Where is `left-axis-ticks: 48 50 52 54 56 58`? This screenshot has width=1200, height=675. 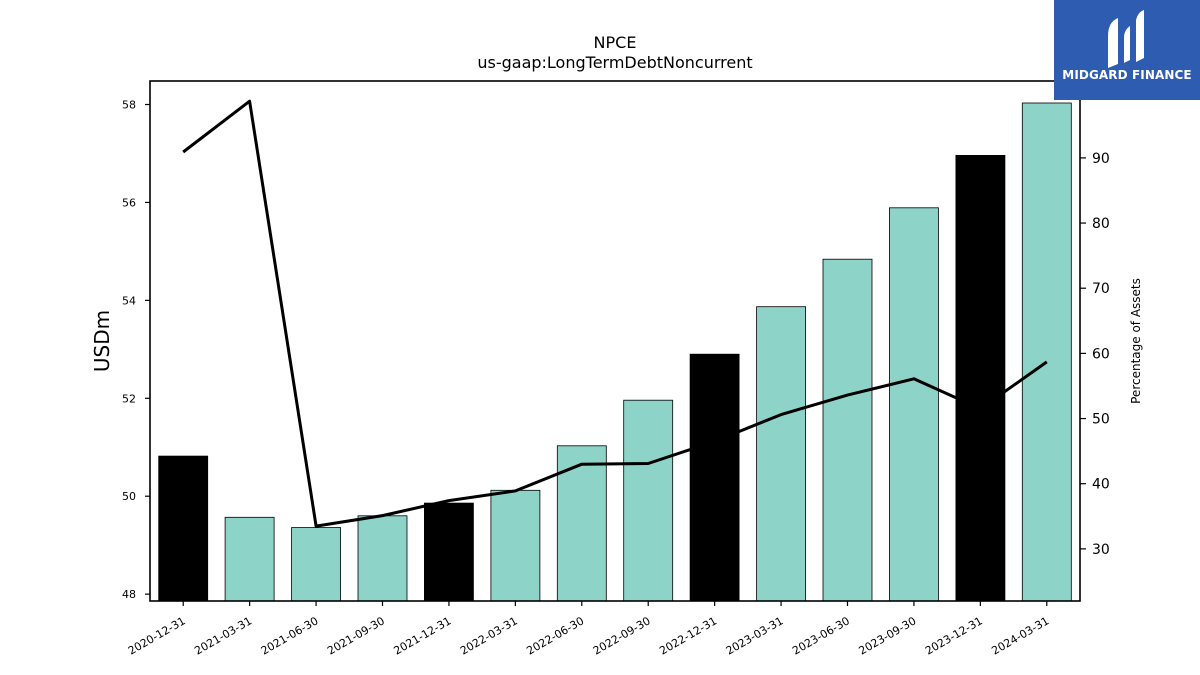
left-axis-ticks: 48 50 52 54 56 58 is located at coordinates (136, 350).